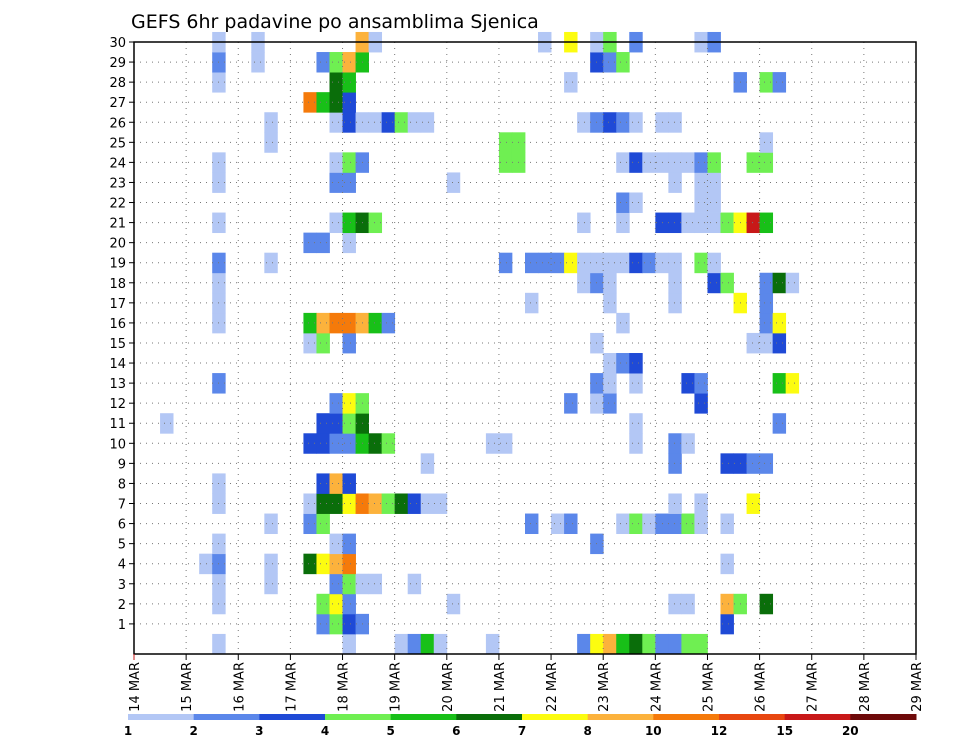  Describe the element at coordinates (117, 424) in the screenshot. I see `y-tick-label: 11` at that location.